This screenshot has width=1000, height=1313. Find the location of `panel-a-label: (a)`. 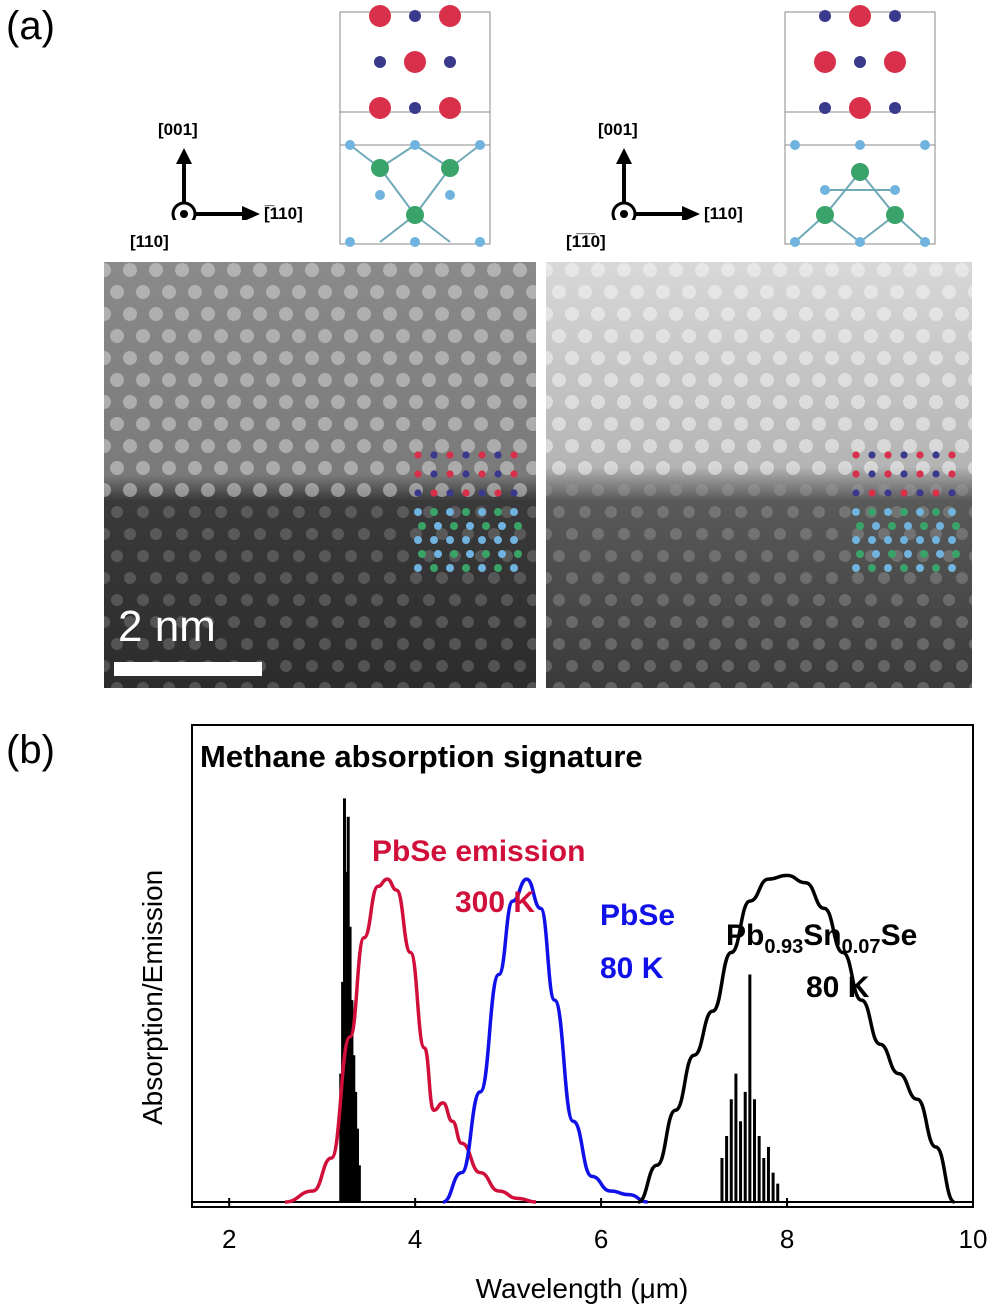

panel-a-label: (a) is located at coordinates (30, 26).